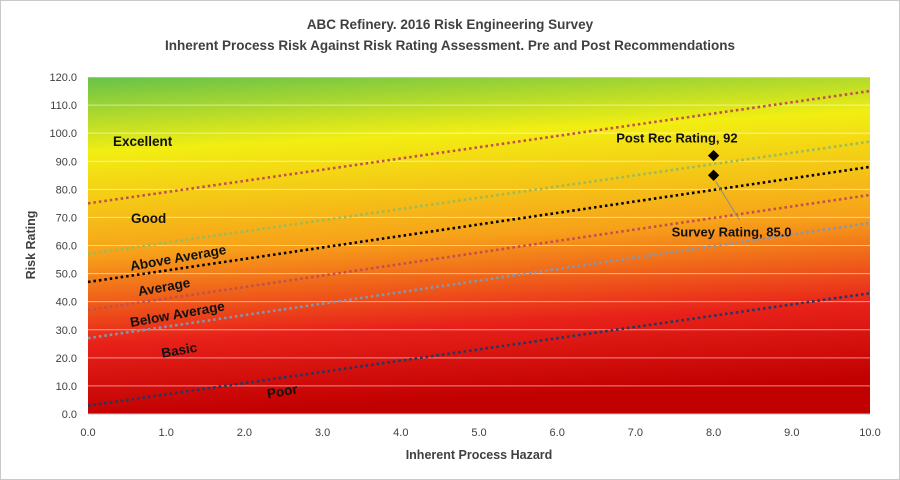  Describe the element at coordinates (713, 433) in the screenshot. I see `x-tick-label: 8.0` at that location.